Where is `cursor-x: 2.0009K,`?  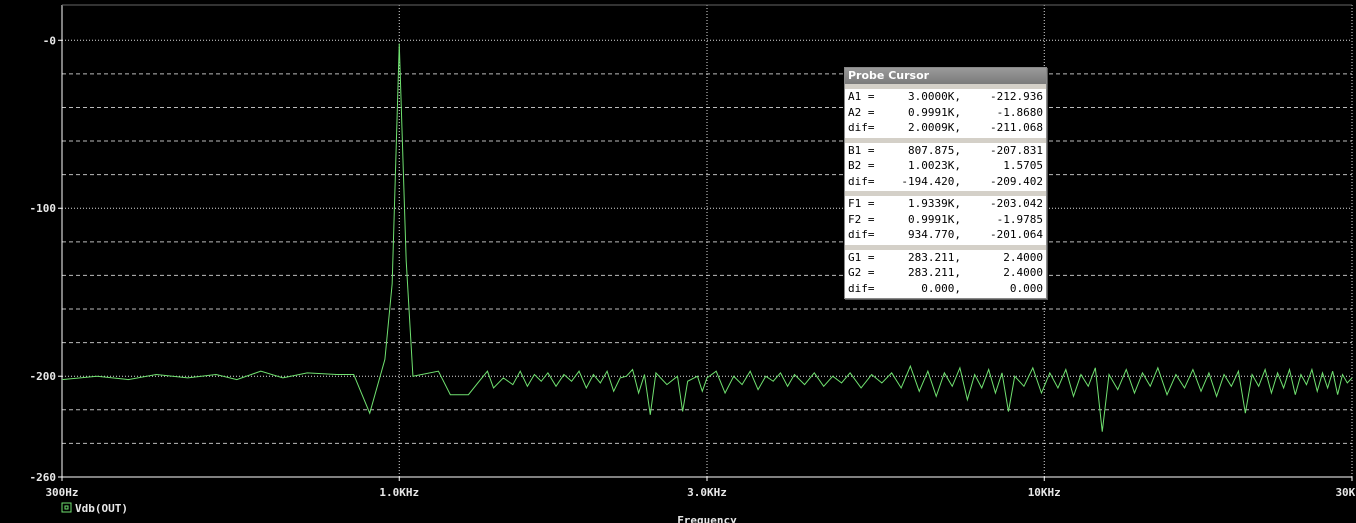
cursor-x: 2.0009K, is located at coordinates (934, 127).